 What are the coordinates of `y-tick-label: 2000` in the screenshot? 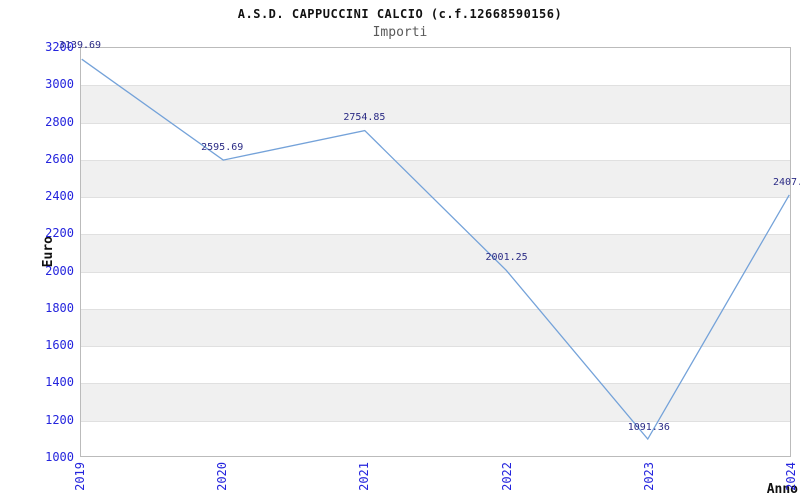 It's located at (59, 270).